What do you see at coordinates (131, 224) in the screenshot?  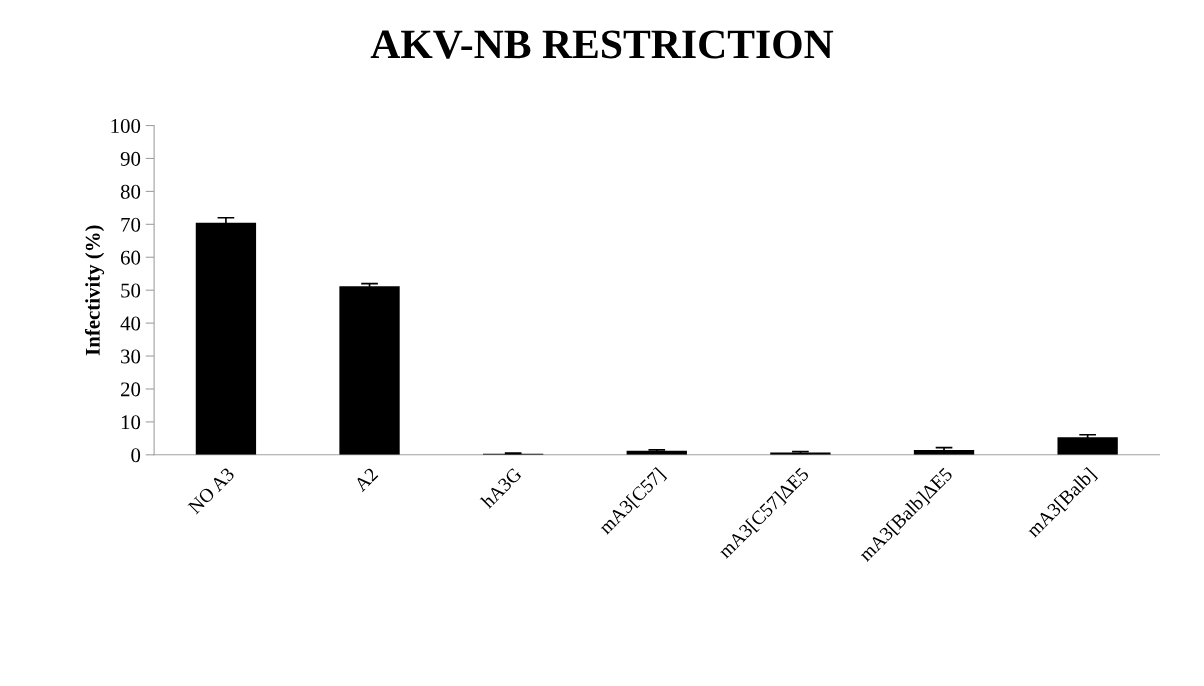 I see `y-tick-label: 70` at bounding box center [131, 224].